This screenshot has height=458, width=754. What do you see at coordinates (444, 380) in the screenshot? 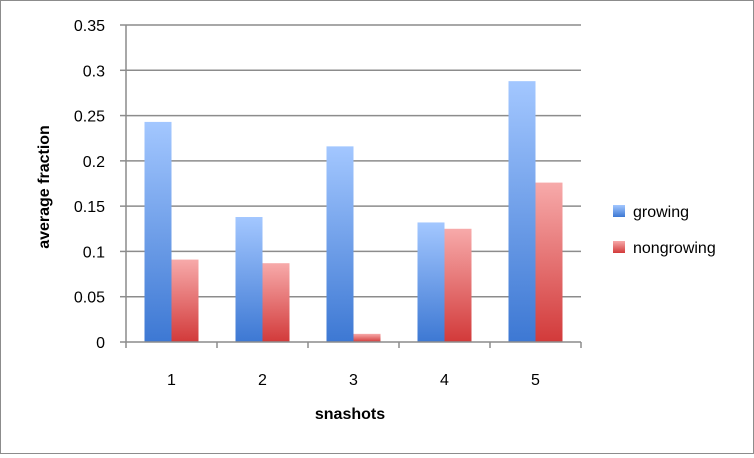
I see `x-tick-label: 4` at bounding box center [444, 380].